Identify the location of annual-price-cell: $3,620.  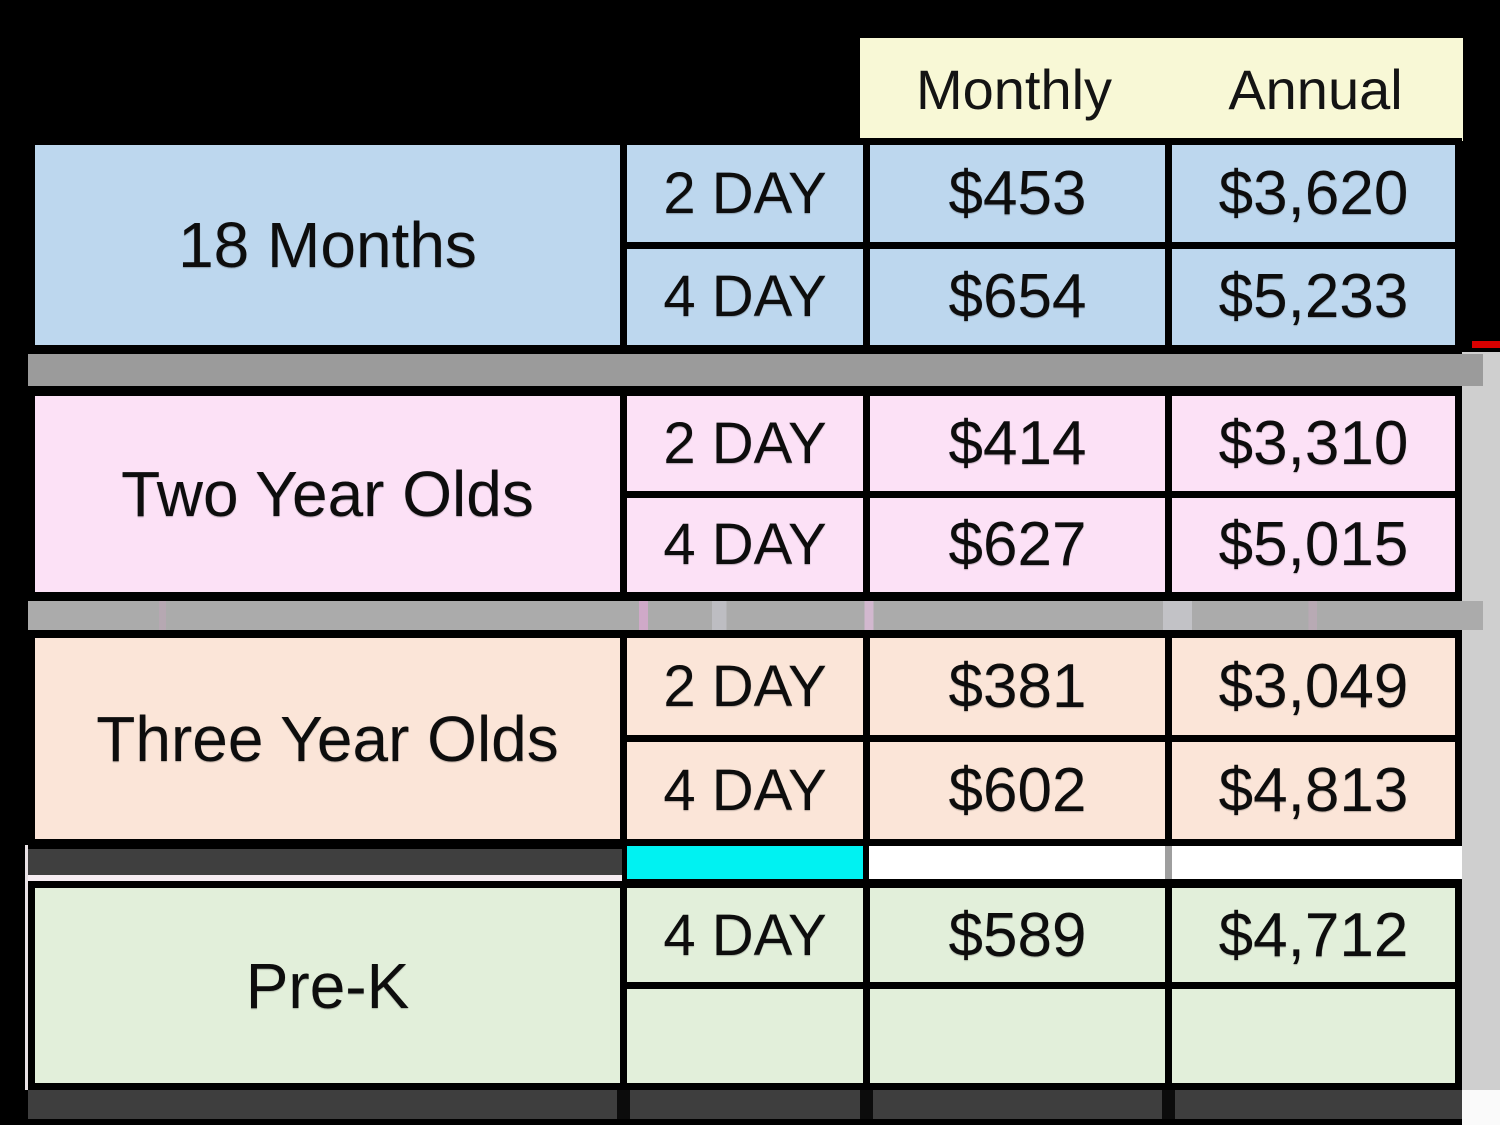
(1313, 193).